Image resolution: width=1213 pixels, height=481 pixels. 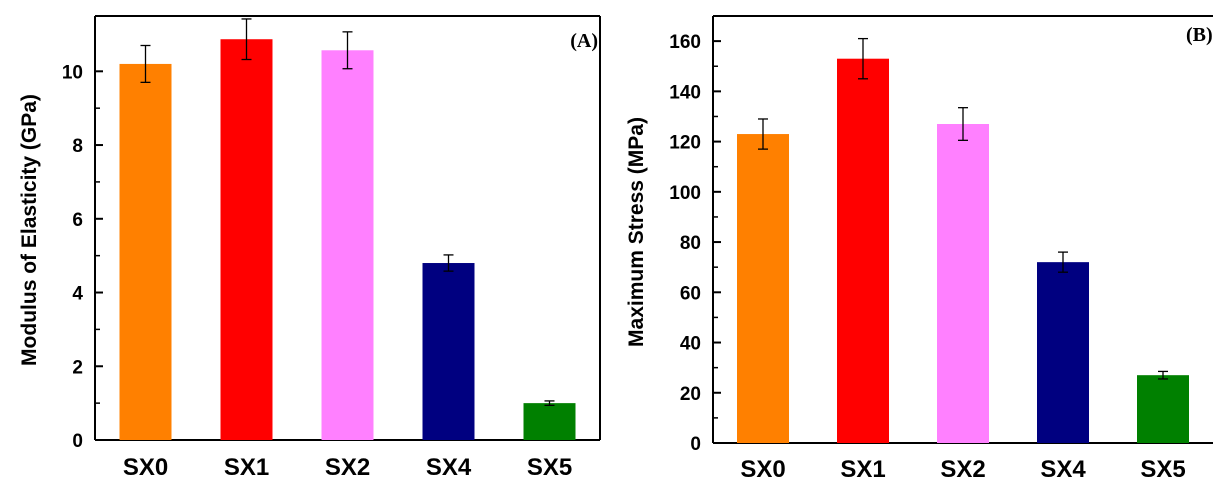 What do you see at coordinates (762, 468) in the screenshot?
I see `x-tick-label-b: SX0` at bounding box center [762, 468].